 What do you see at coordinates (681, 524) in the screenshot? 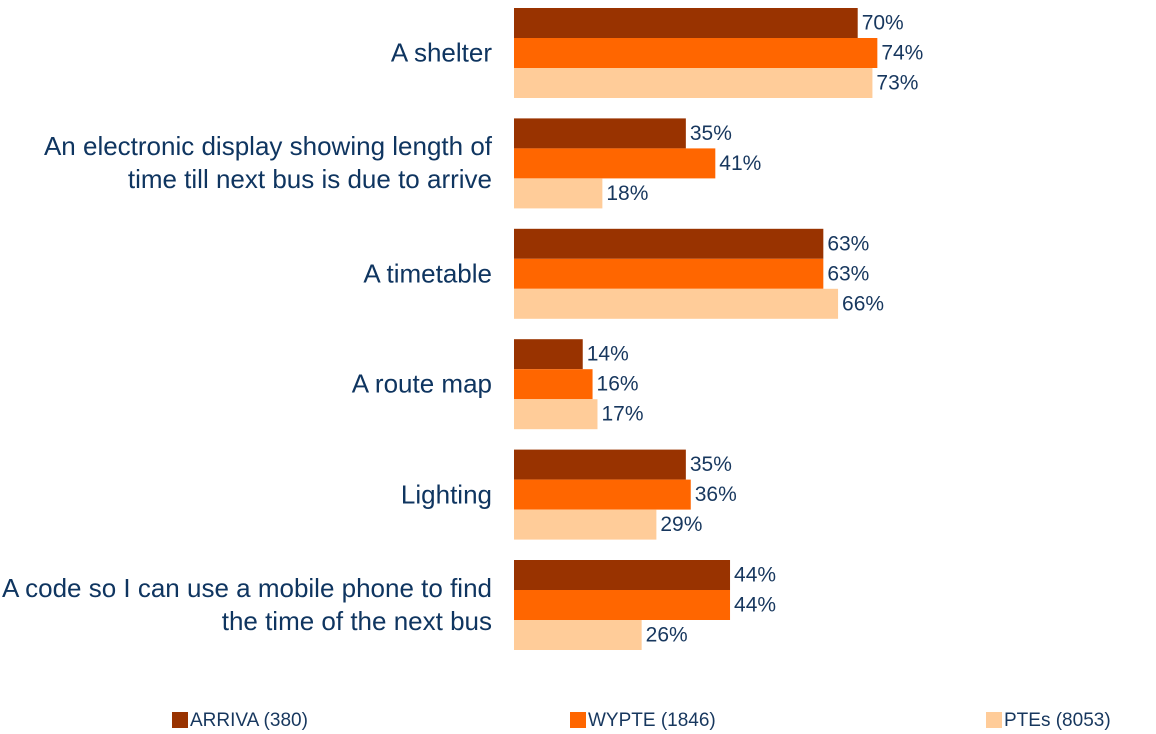
I see `value-label: 29%` at bounding box center [681, 524].